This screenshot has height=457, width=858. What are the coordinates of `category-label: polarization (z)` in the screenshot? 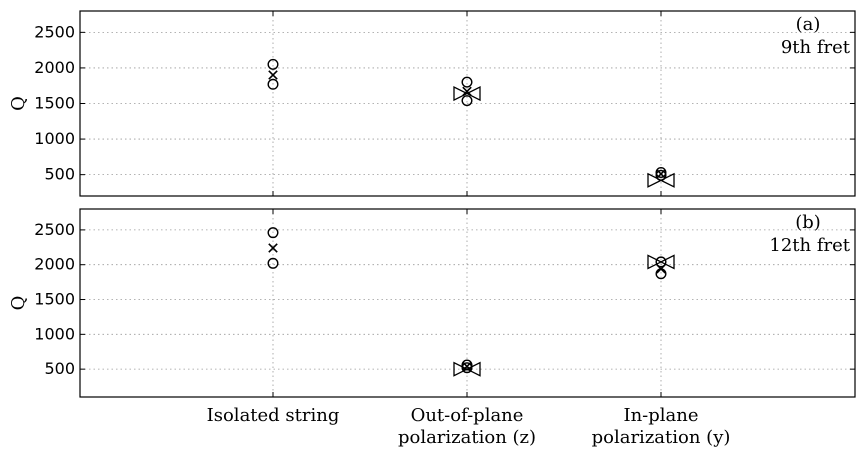 It's located at (467, 437).